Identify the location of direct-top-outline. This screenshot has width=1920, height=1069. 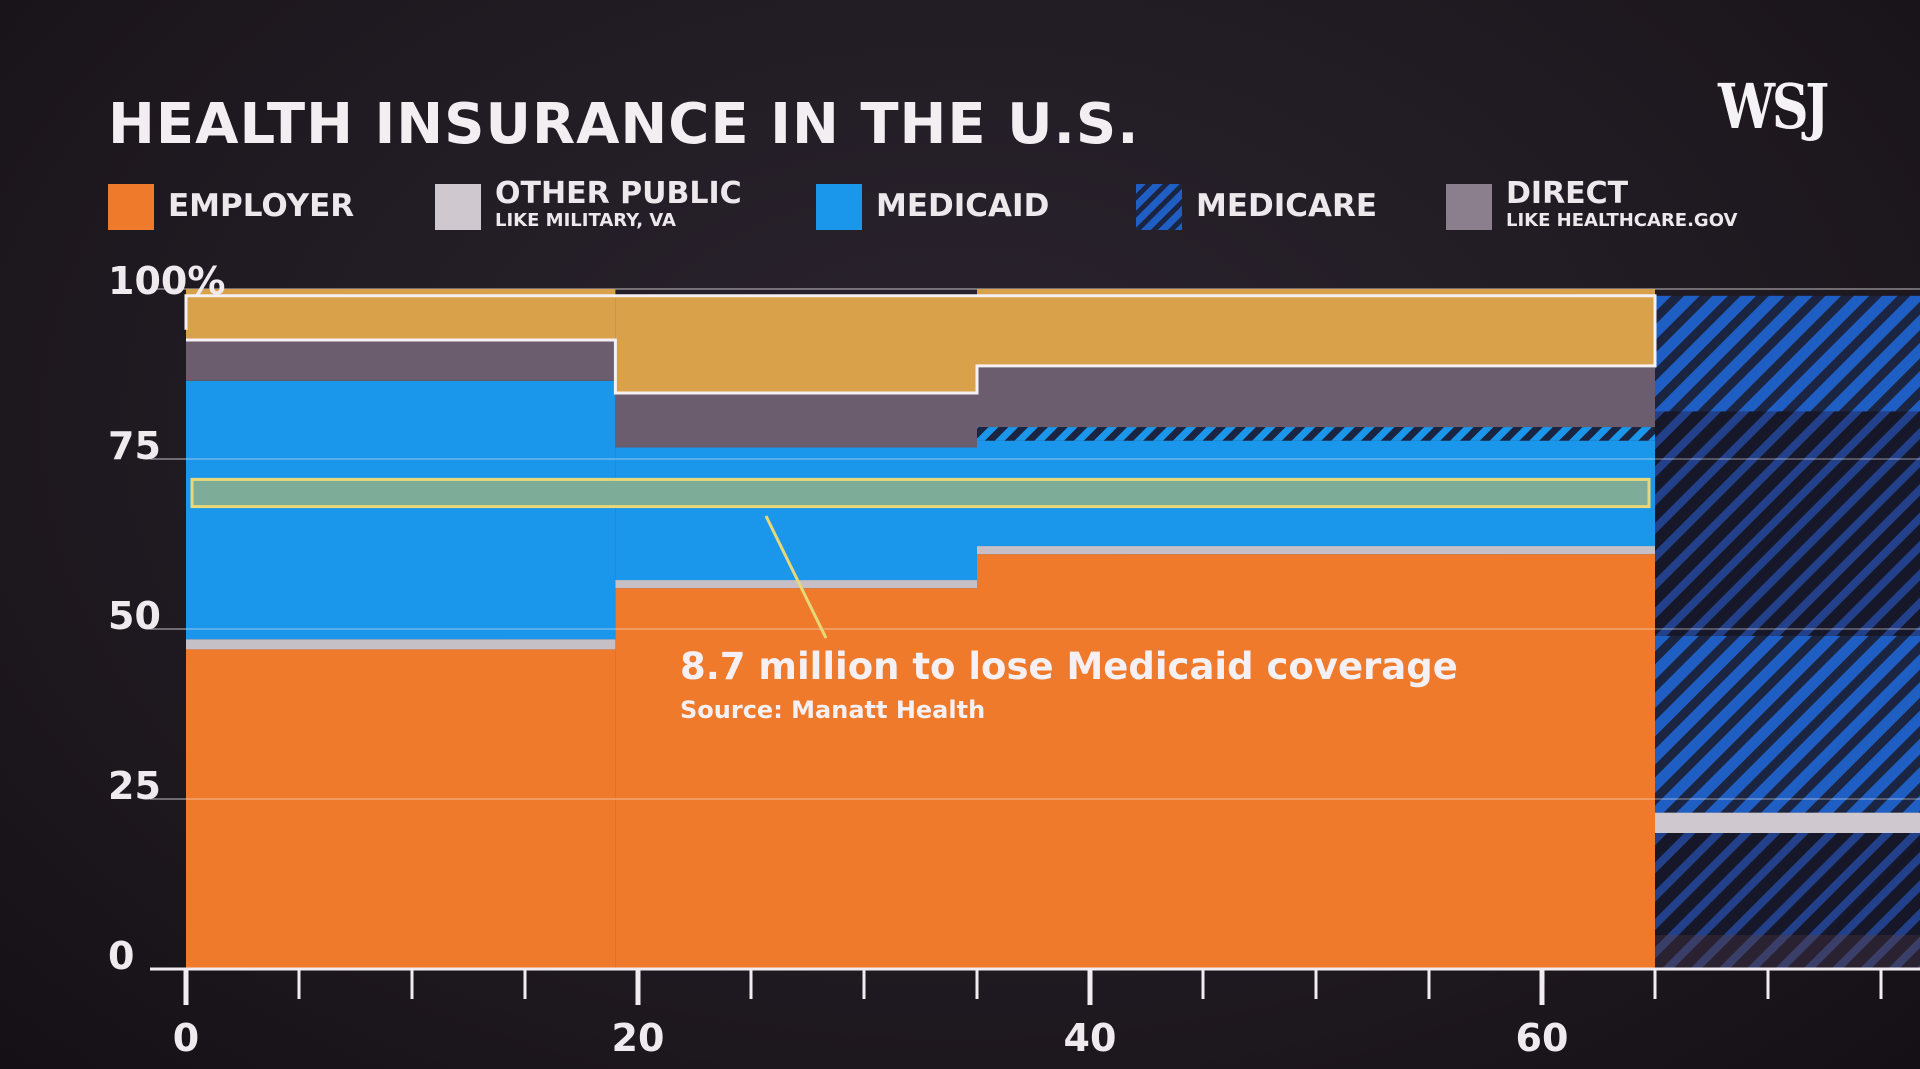
(921, 348).